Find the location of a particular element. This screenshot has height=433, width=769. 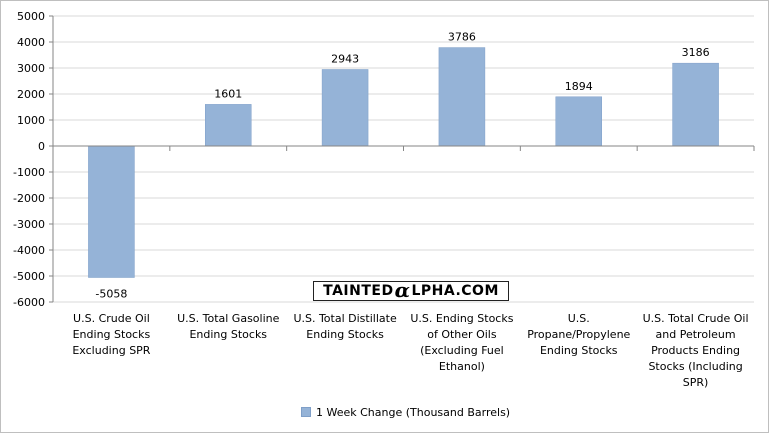

y-tick-label: 1000 is located at coordinates (31, 120).